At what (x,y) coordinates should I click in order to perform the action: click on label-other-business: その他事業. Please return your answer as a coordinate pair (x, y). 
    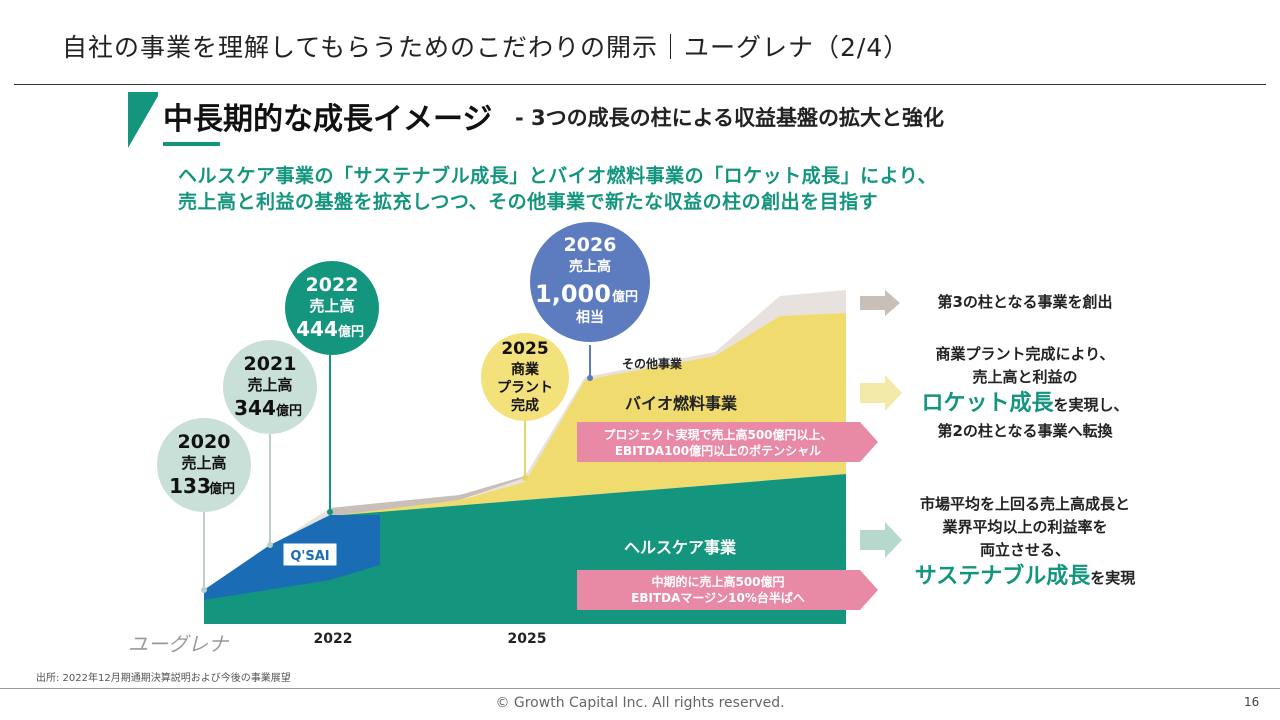
    Looking at the image, I should click on (652, 363).